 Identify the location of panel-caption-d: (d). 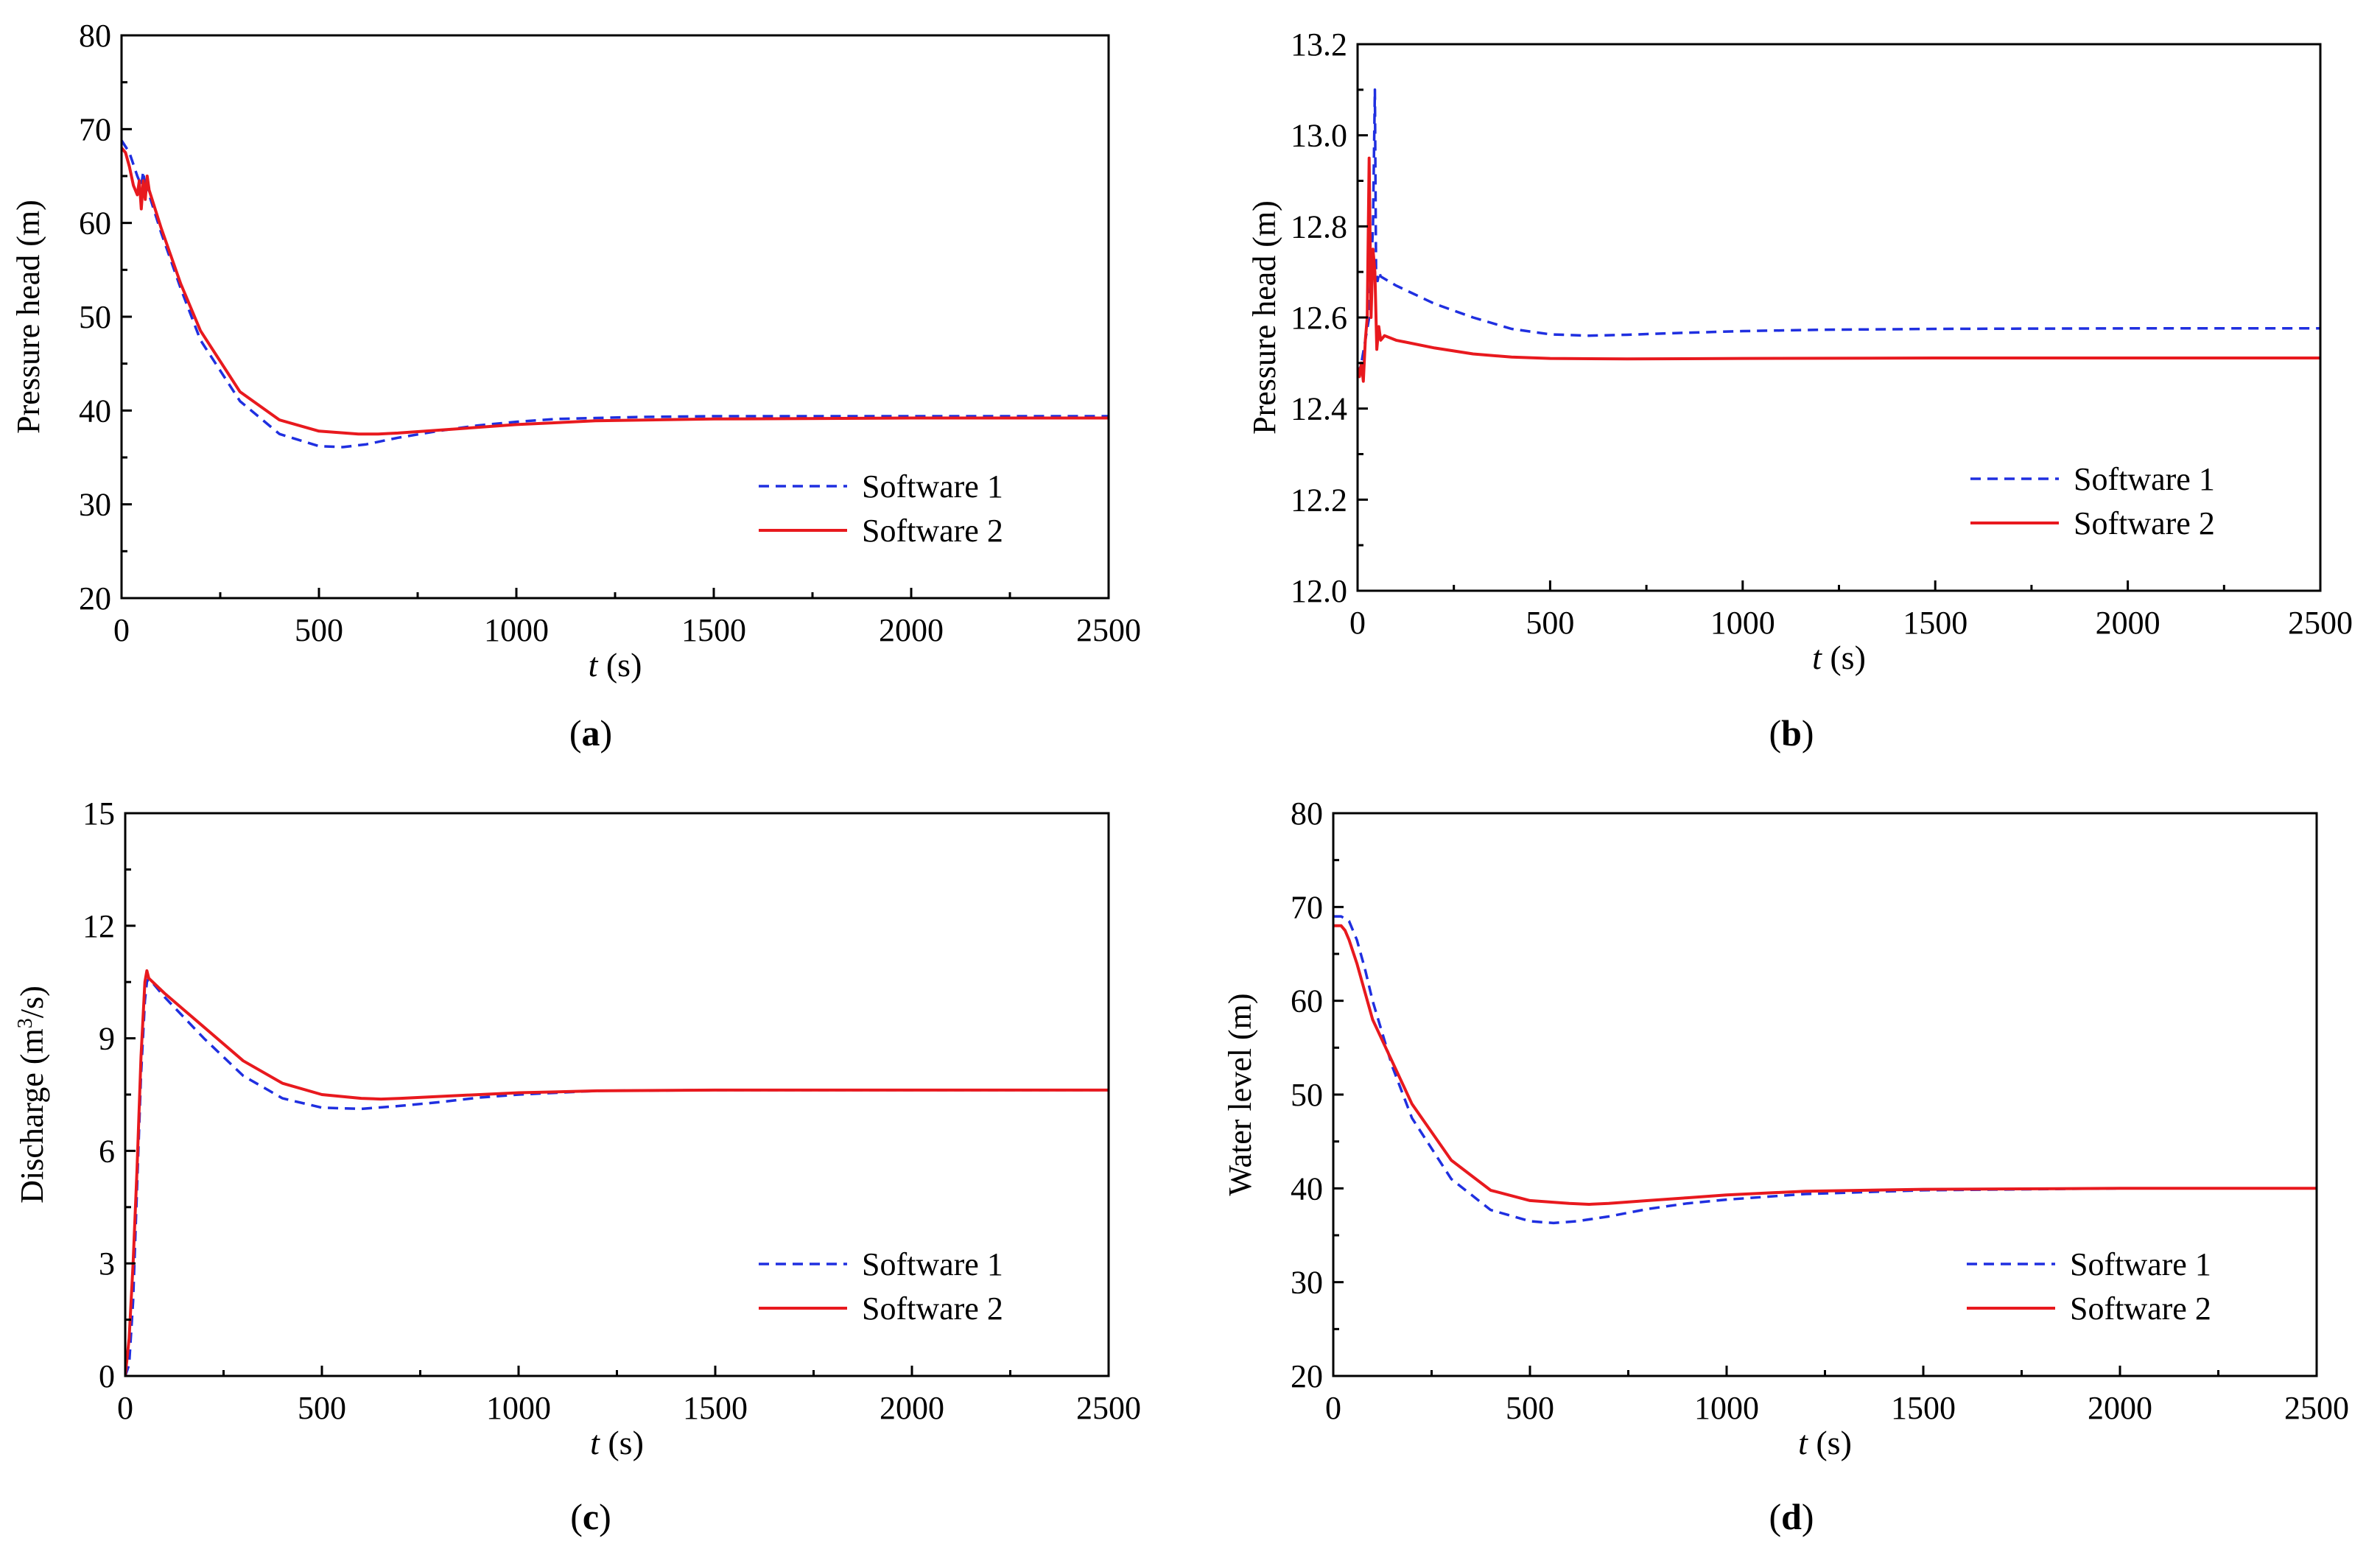
(1791, 1516).